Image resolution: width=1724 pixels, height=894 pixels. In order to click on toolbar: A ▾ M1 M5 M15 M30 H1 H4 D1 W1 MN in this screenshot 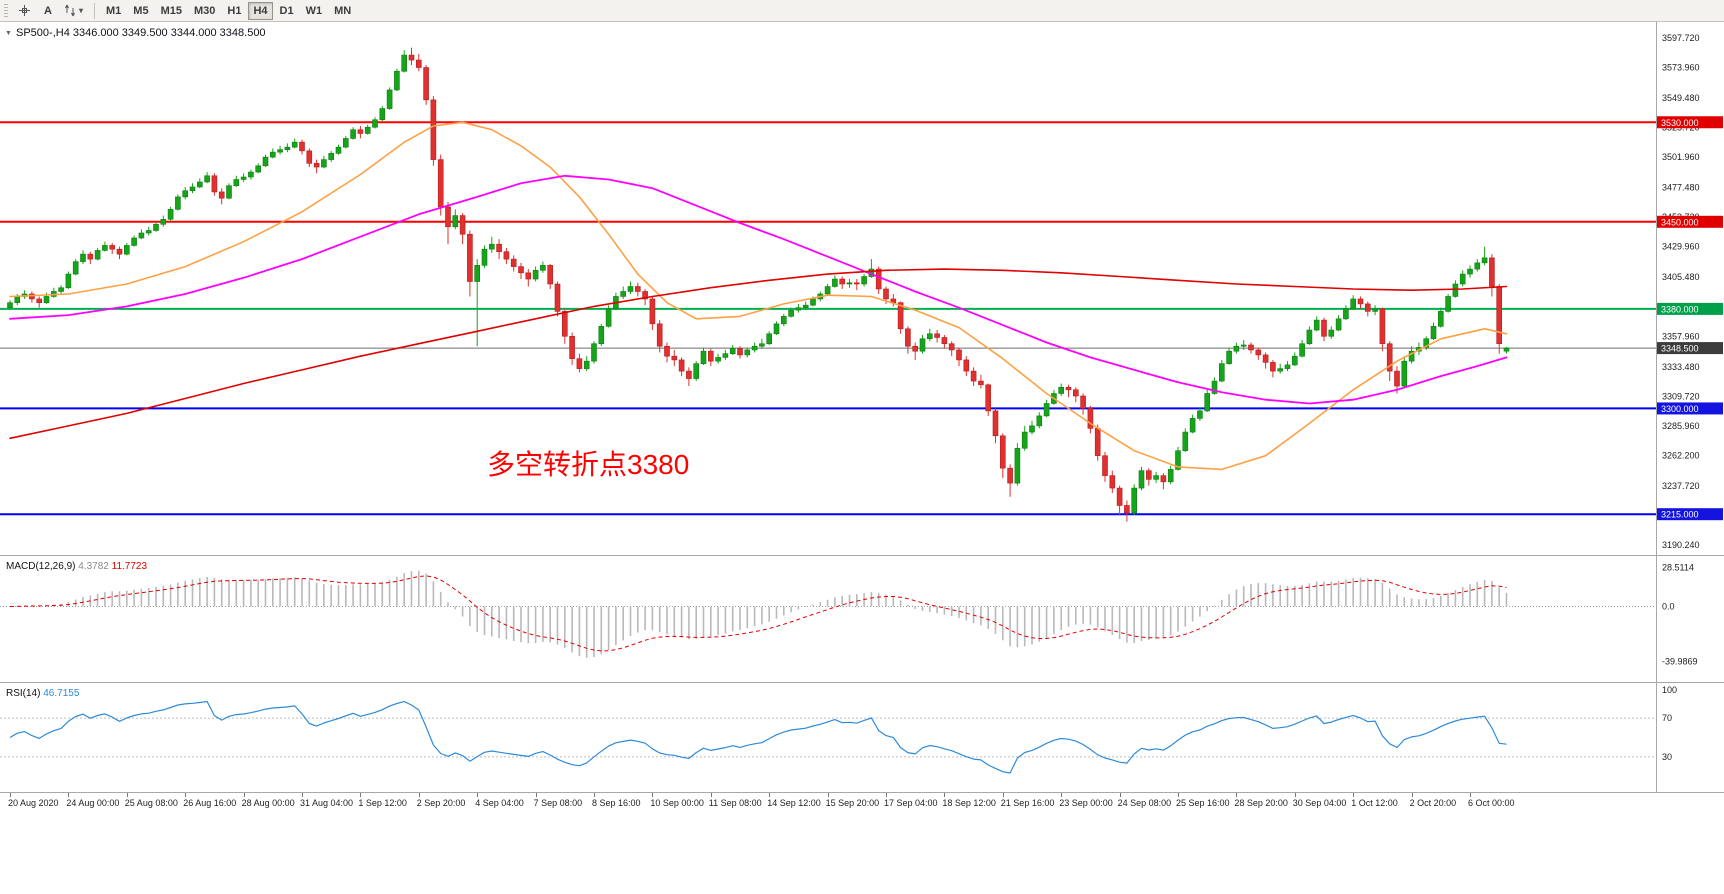, I will do `click(862, 11)`.